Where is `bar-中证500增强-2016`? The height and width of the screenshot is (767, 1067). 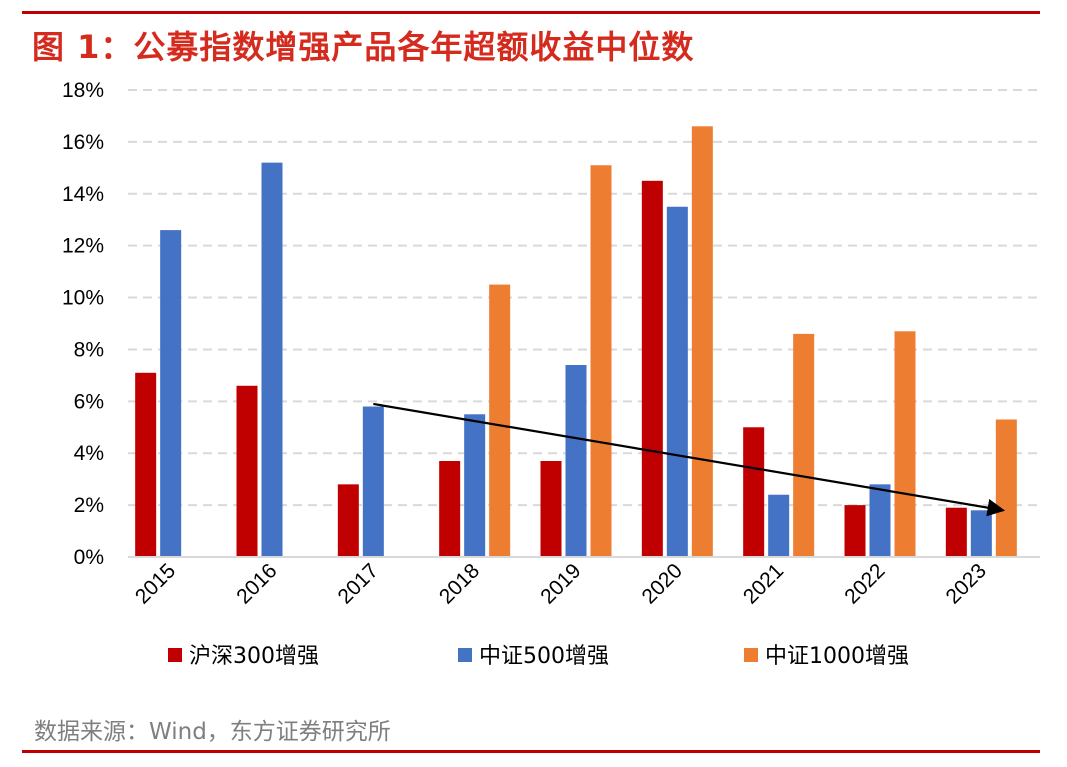
bar-中证500增强-2016 is located at coordinates (272, 359).